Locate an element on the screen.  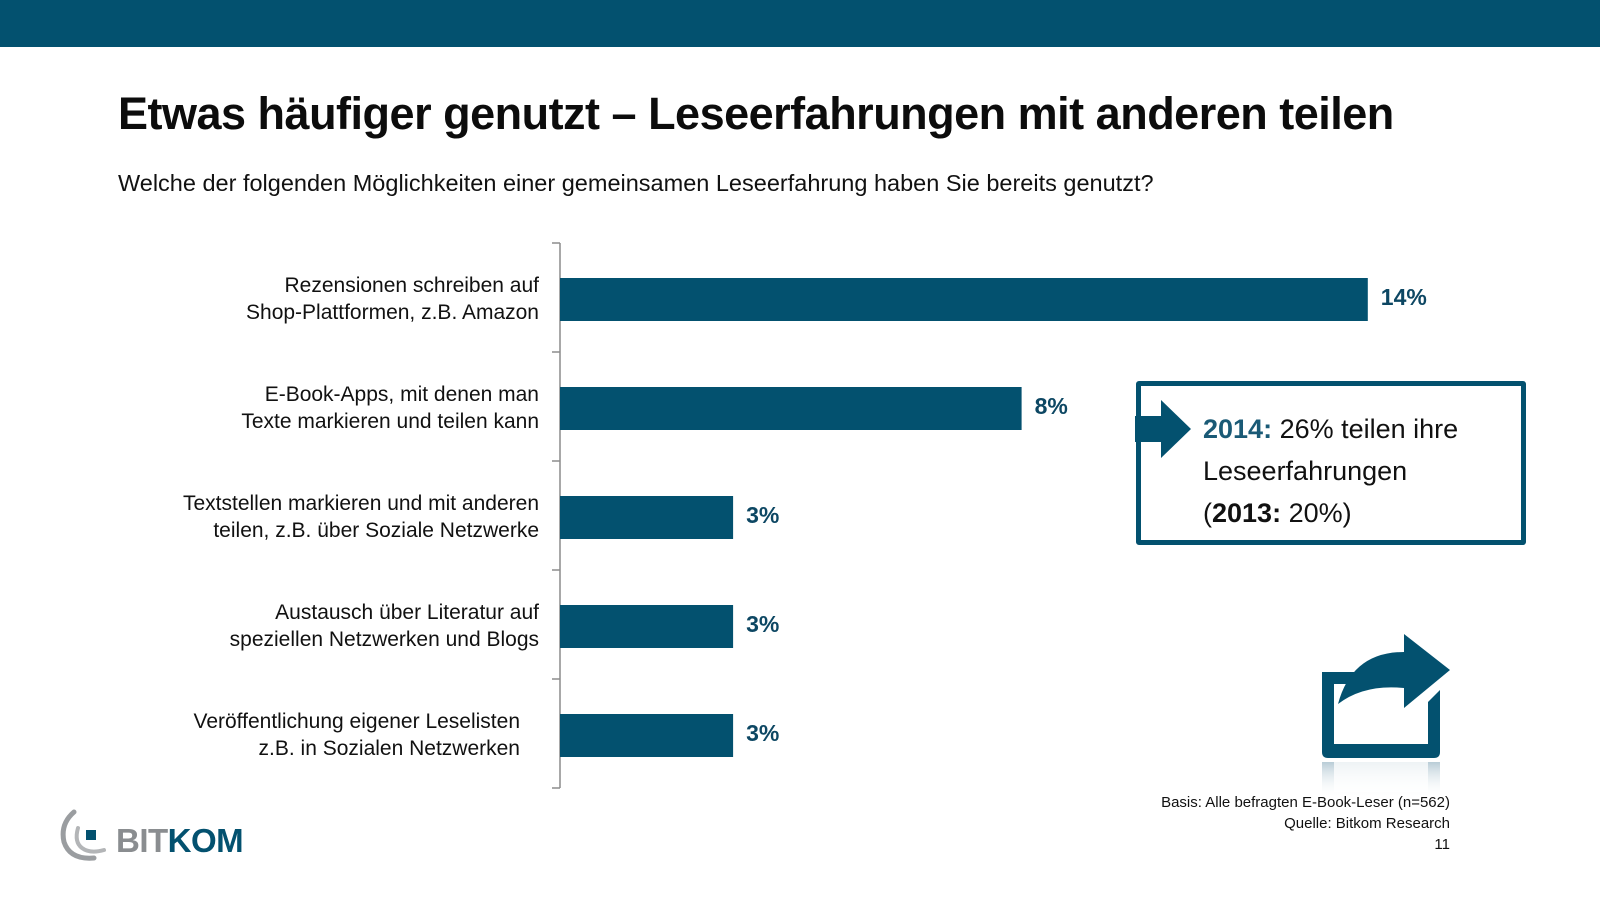
bitkom-logo: BITKOM is located at coordinates (155, 836).